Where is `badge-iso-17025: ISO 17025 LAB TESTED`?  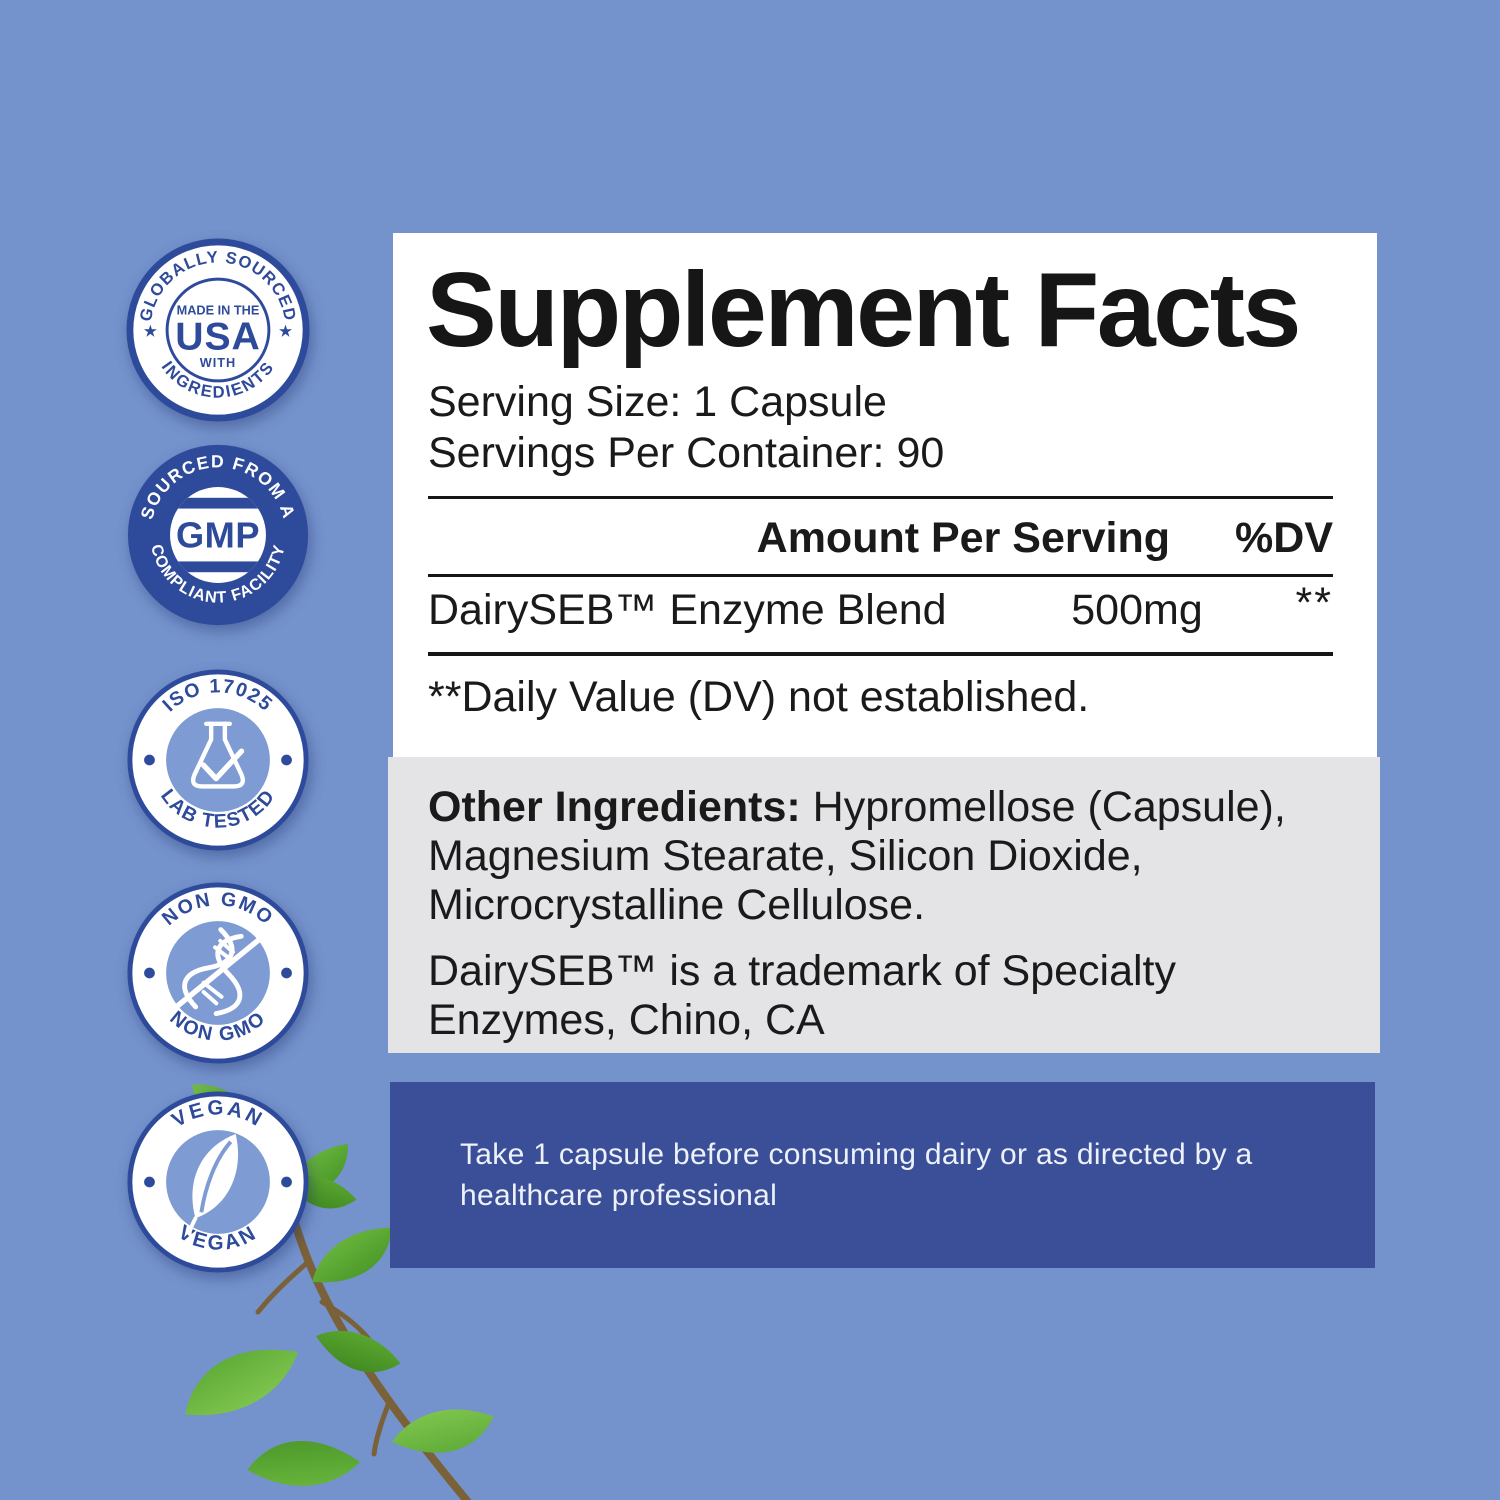
badge-iso-17025: ISO 17025 LAB TESTED is located at coordinates (218, 760).